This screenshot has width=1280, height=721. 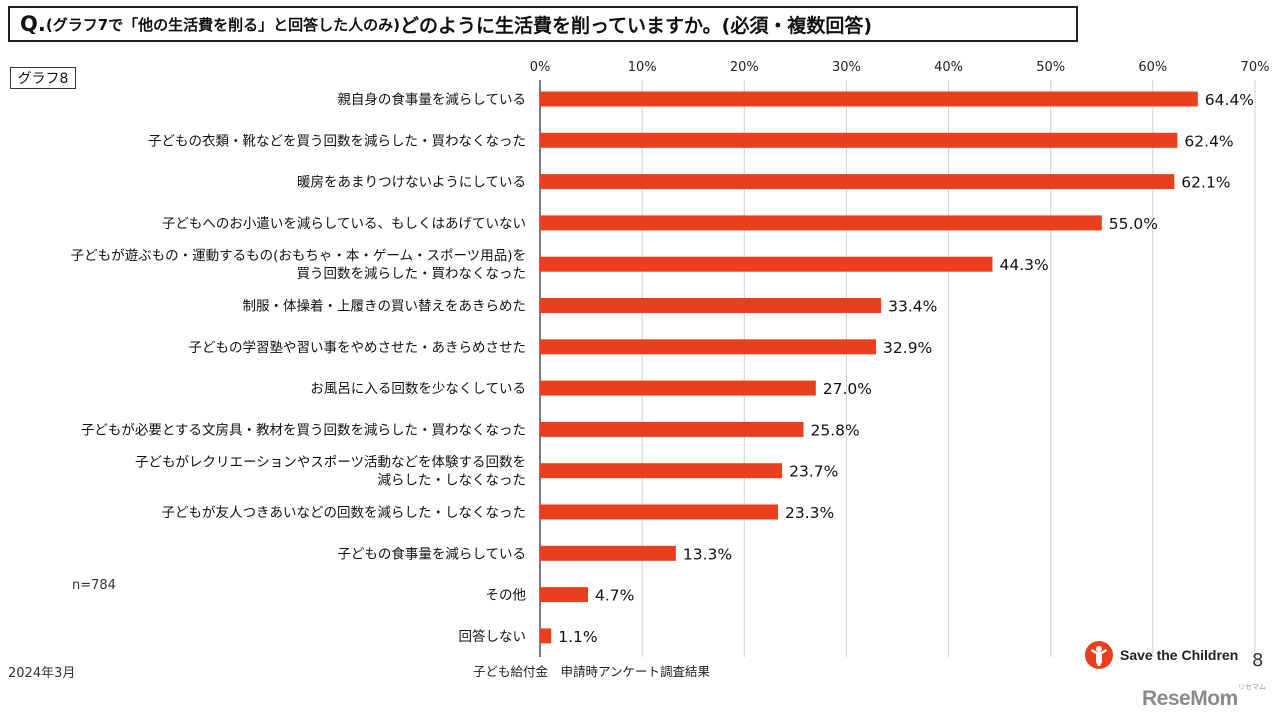 What do you see at coordinates (1152, 67) in the screenshot?
I see `x-tick-label: 60%` at bounding box center [1152, 67].